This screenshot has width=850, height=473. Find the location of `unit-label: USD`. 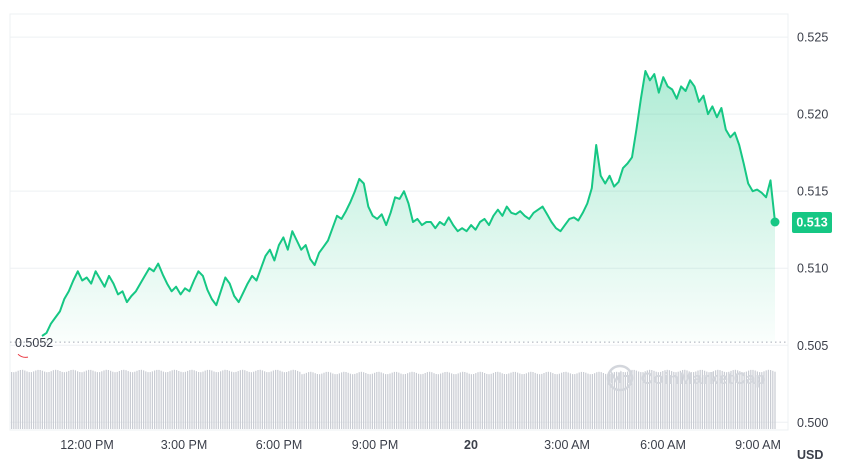

unit-label: USD is located at coordinates (810, 455).